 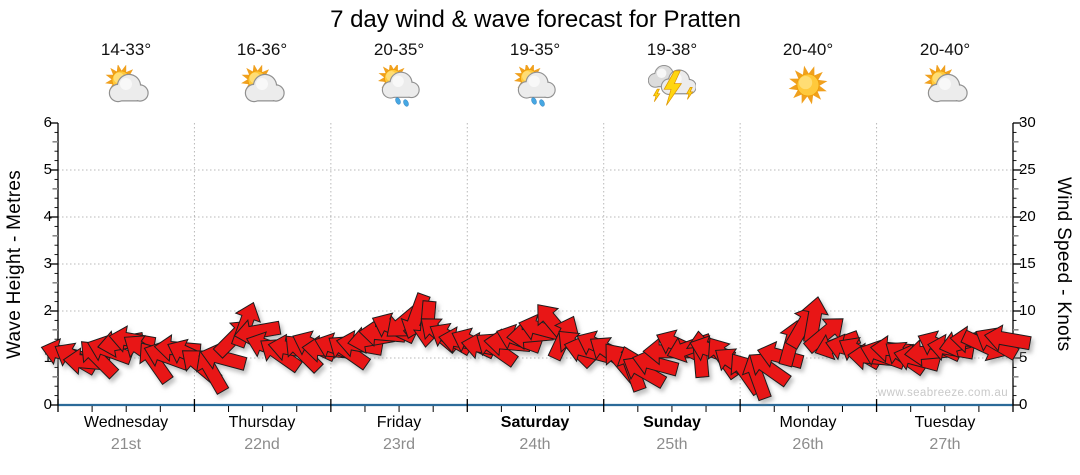 I want to click on day-name: Thursday, so click(x=262, y=422).